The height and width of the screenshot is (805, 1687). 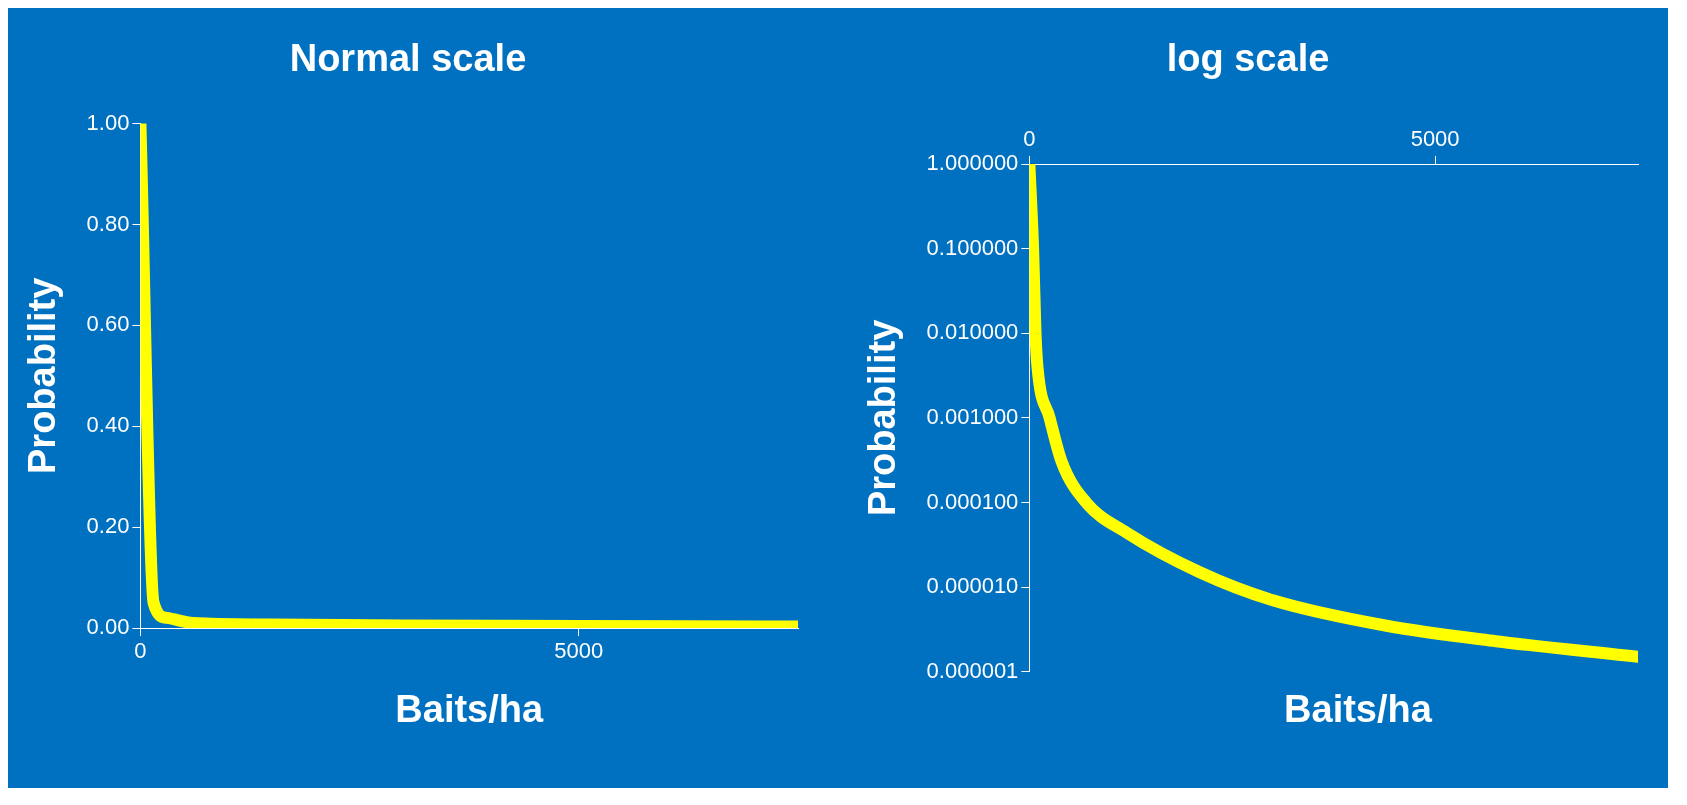 I want to click on y-tick-label: 0.20, so click(x=108, y=526).